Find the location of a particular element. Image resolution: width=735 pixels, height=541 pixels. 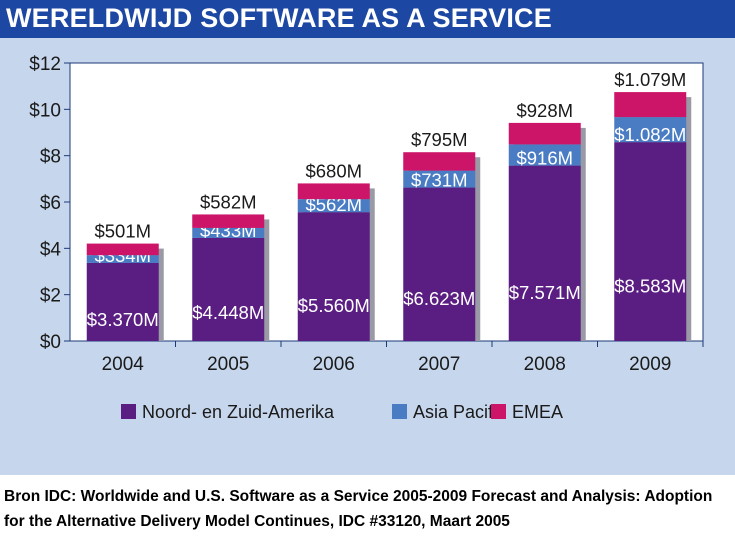

x-tick-label: 2005 is located at coordinates (228, 364).